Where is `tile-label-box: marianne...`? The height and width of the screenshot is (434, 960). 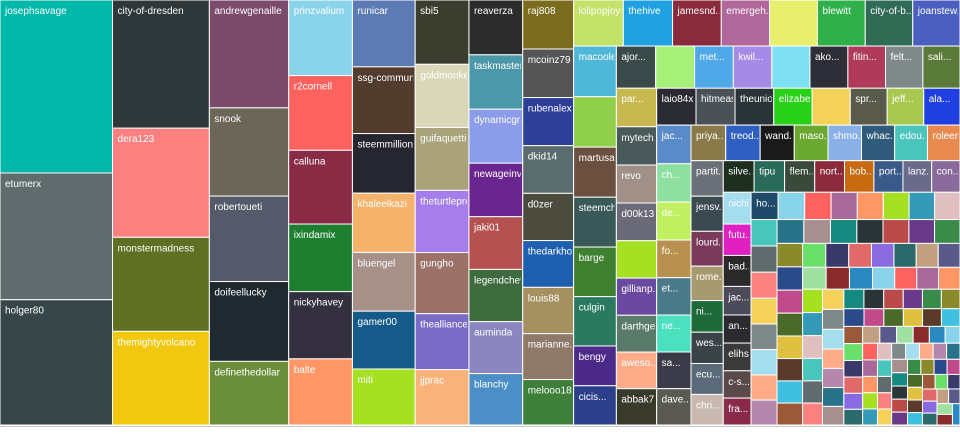
tile-label-box: marianne... is located at coordinates (553, 345).